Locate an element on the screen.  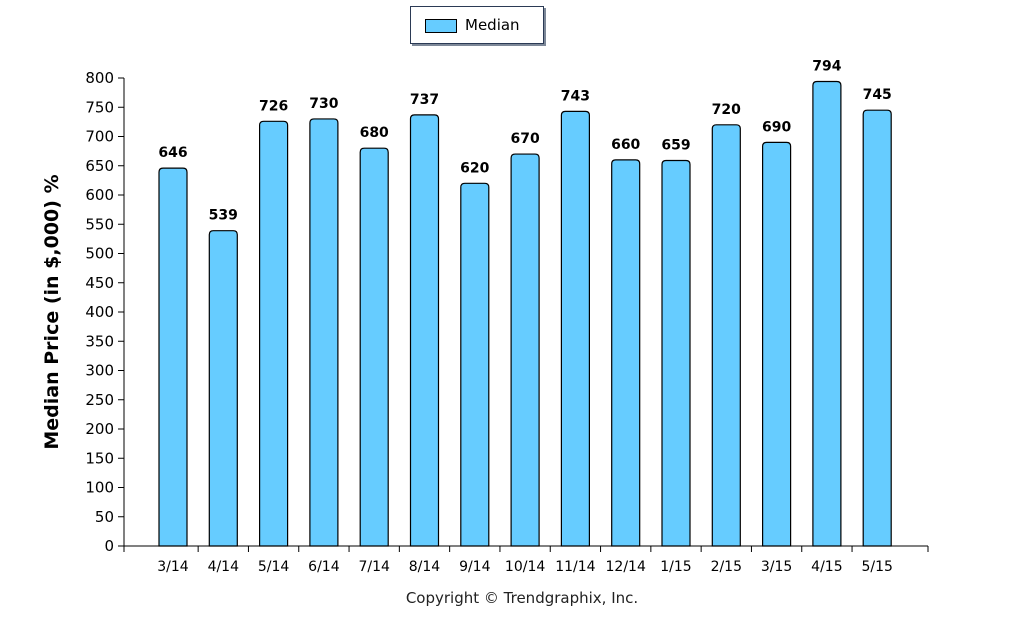
y-tick-label: 300 is located at coordinates (99, 371).